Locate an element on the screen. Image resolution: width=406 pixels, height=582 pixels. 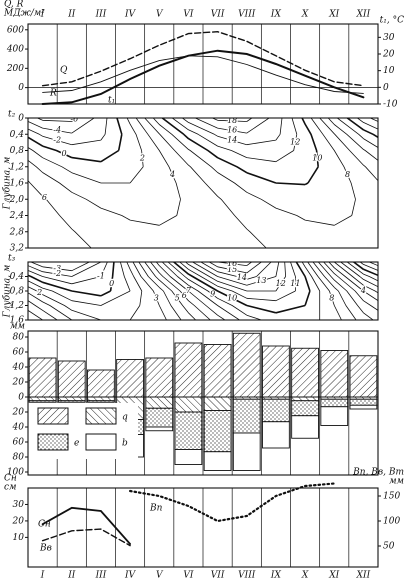
contours: -3-2-1012345678910111213141516 is located at coordinates (203, 289).